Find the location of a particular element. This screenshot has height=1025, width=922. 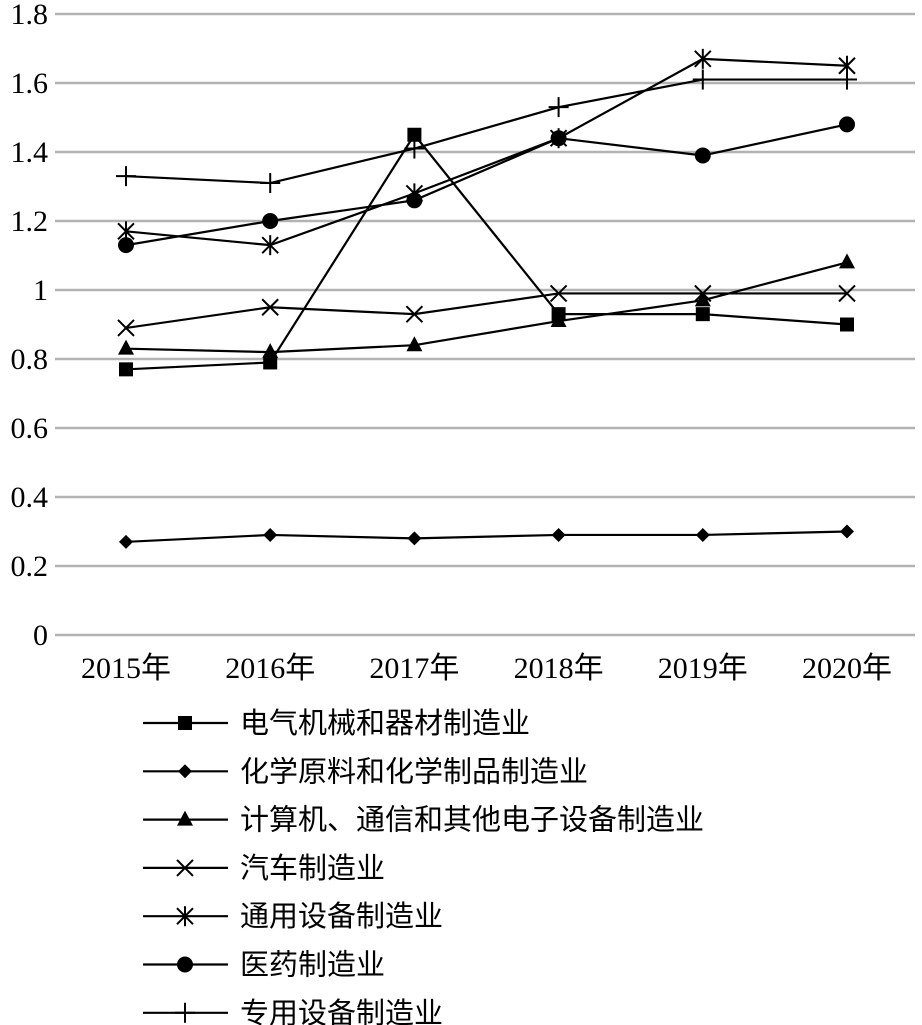

x-tick-label: 2020年 is located at coordinates (847, 668).